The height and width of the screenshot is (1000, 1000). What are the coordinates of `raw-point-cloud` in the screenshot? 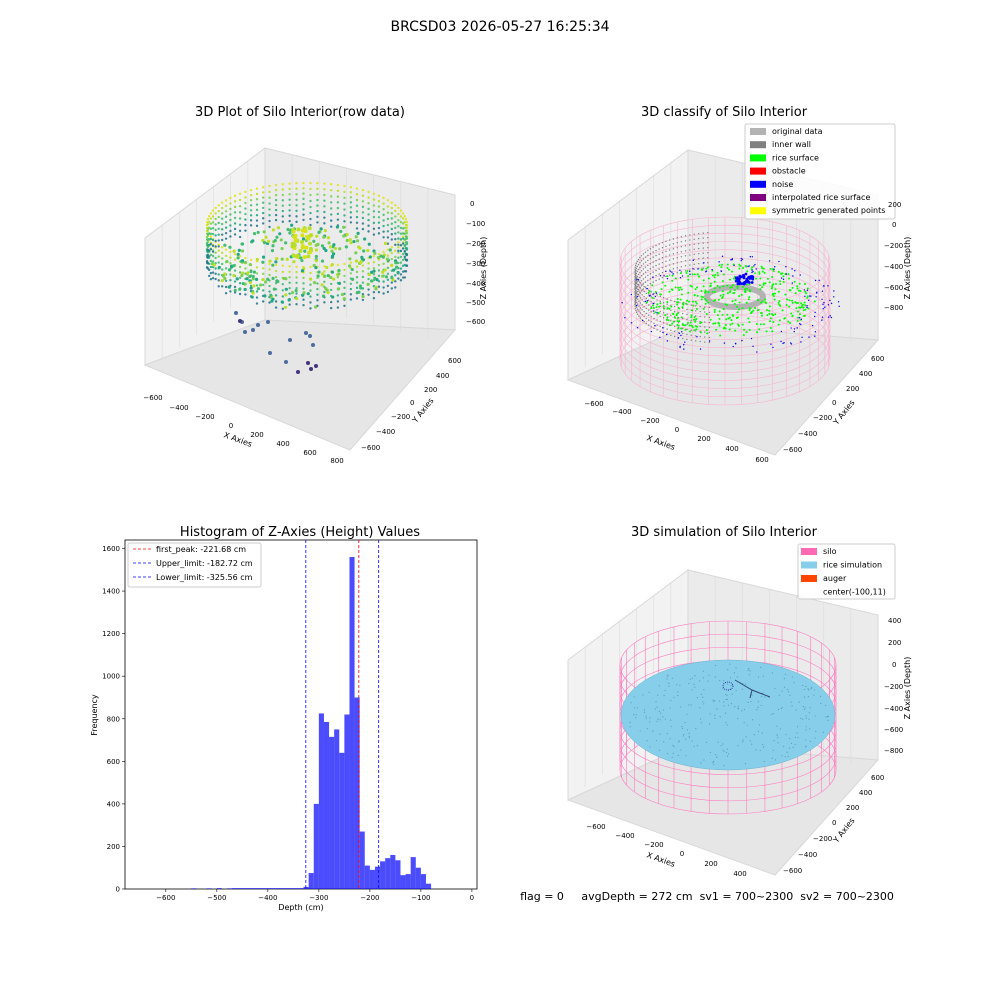 It's located at (307, 277).